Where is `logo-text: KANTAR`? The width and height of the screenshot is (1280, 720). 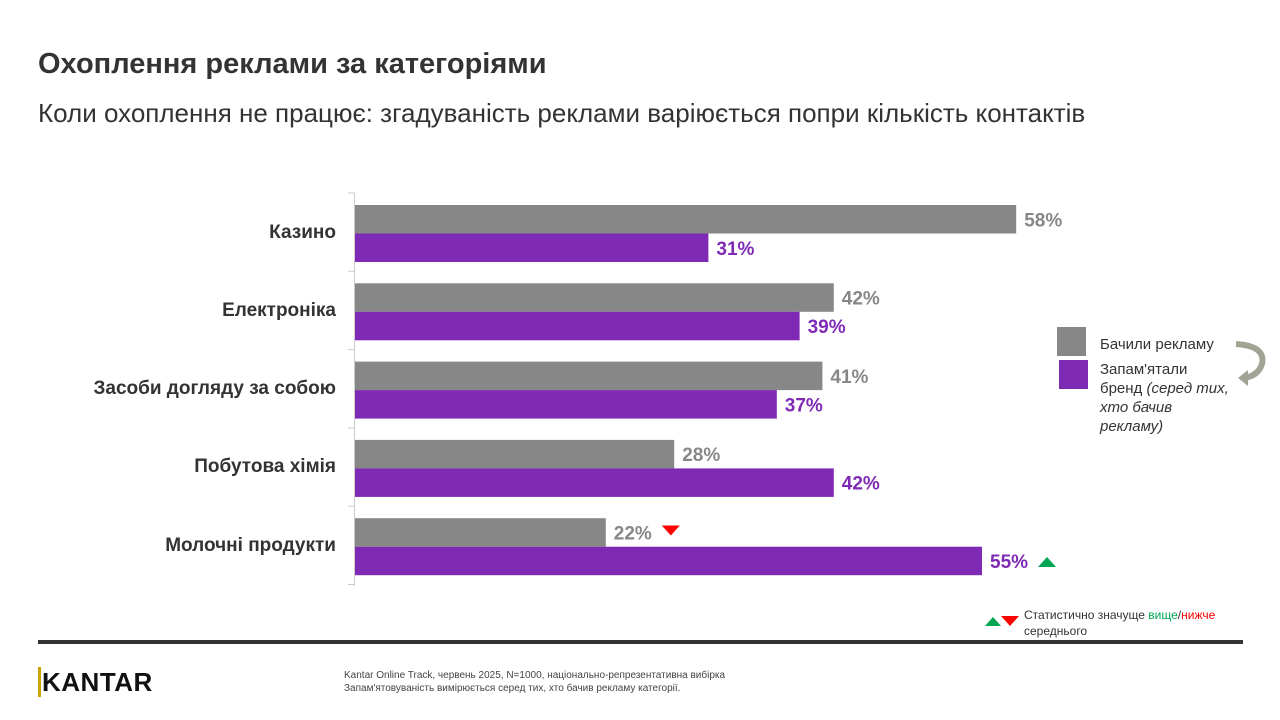 logo-text: KANTAR is located at coordinates (95, 682).